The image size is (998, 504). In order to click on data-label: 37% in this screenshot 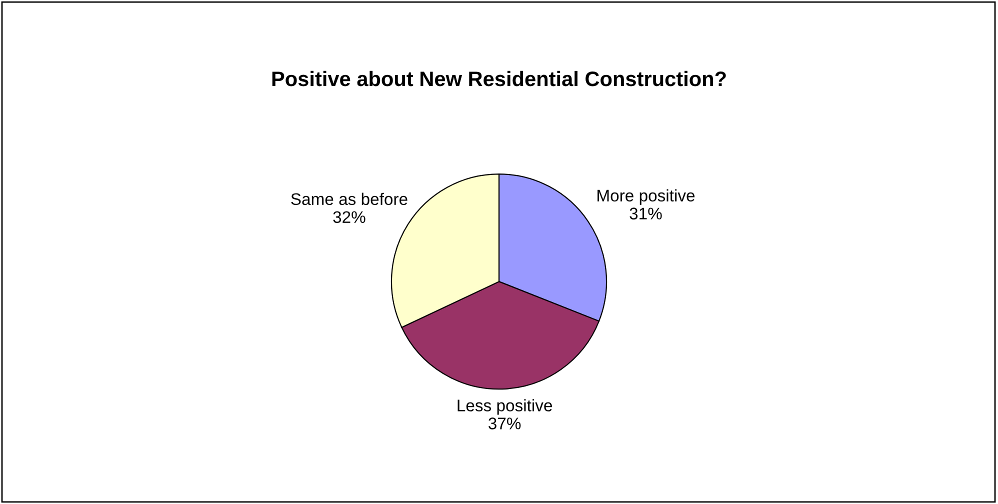, I will do `click(504, 424)`.